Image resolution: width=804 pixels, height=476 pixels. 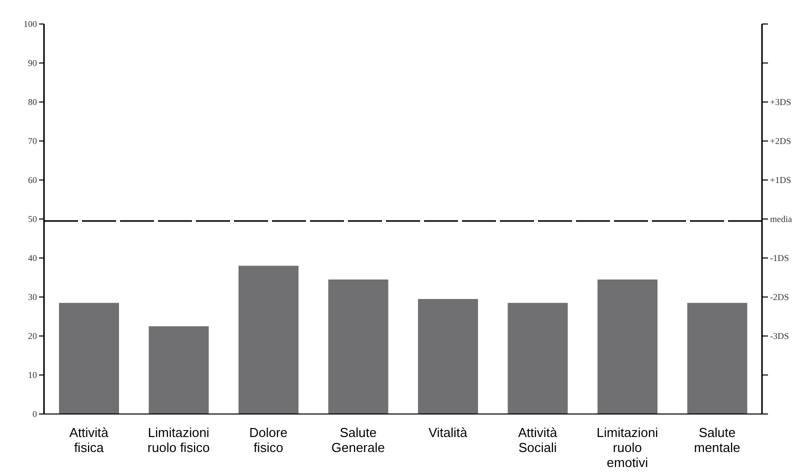 What do you see at coordinates (33, 180) in the screenshot?
I see `y-tick-label: 60` at bounding box center [33, 180].